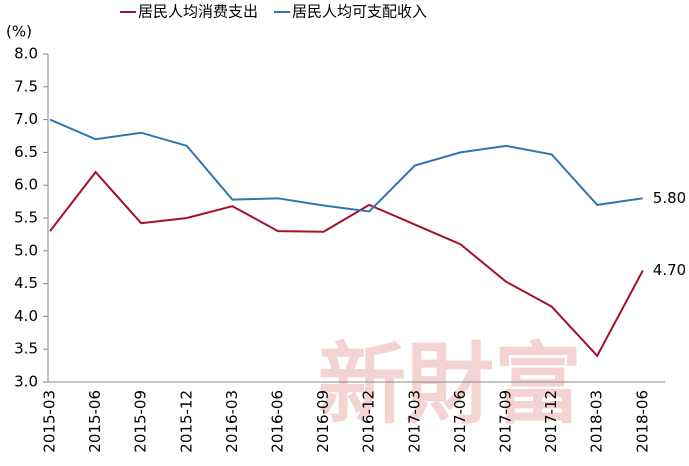 This screenshot has height=466, width=689. I want to click on value-label: 5.80, so click(669, 198).